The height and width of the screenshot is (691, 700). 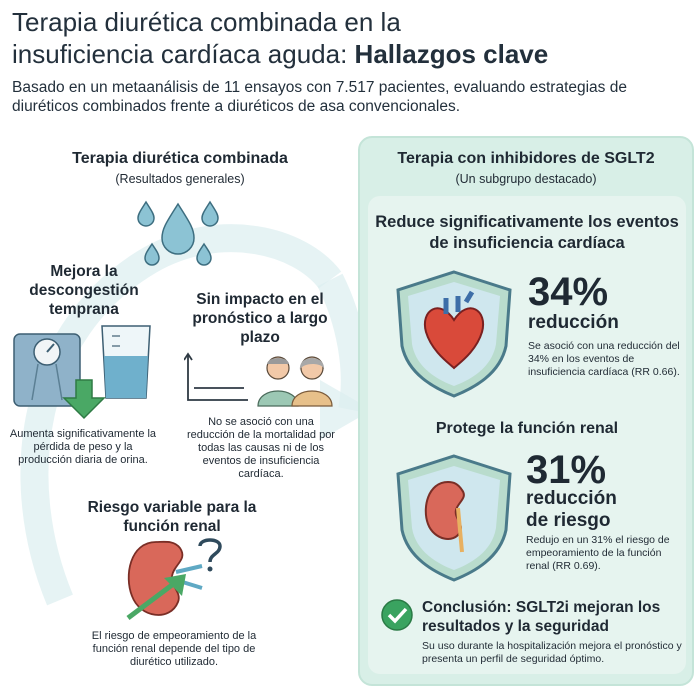 I want to click on beaker-icon, so click(x=126, y=362).